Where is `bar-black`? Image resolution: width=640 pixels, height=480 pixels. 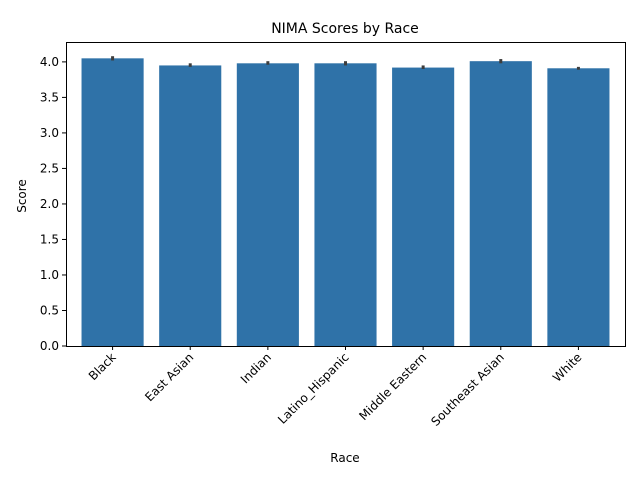 bar-black is located at coordinates (112, 202).